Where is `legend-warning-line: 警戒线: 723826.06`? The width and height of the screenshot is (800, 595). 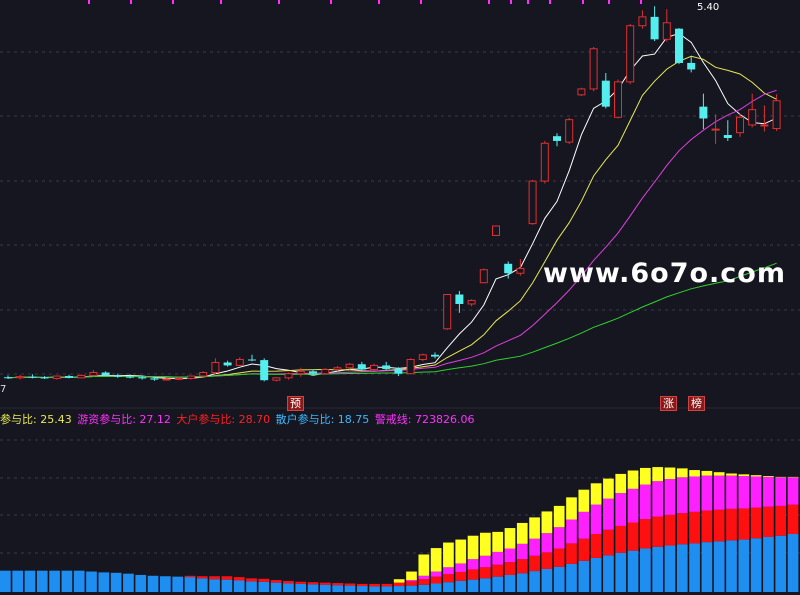 legend-warning-line: 警戒线: 723826.06 is located at coordinates (424, 419).